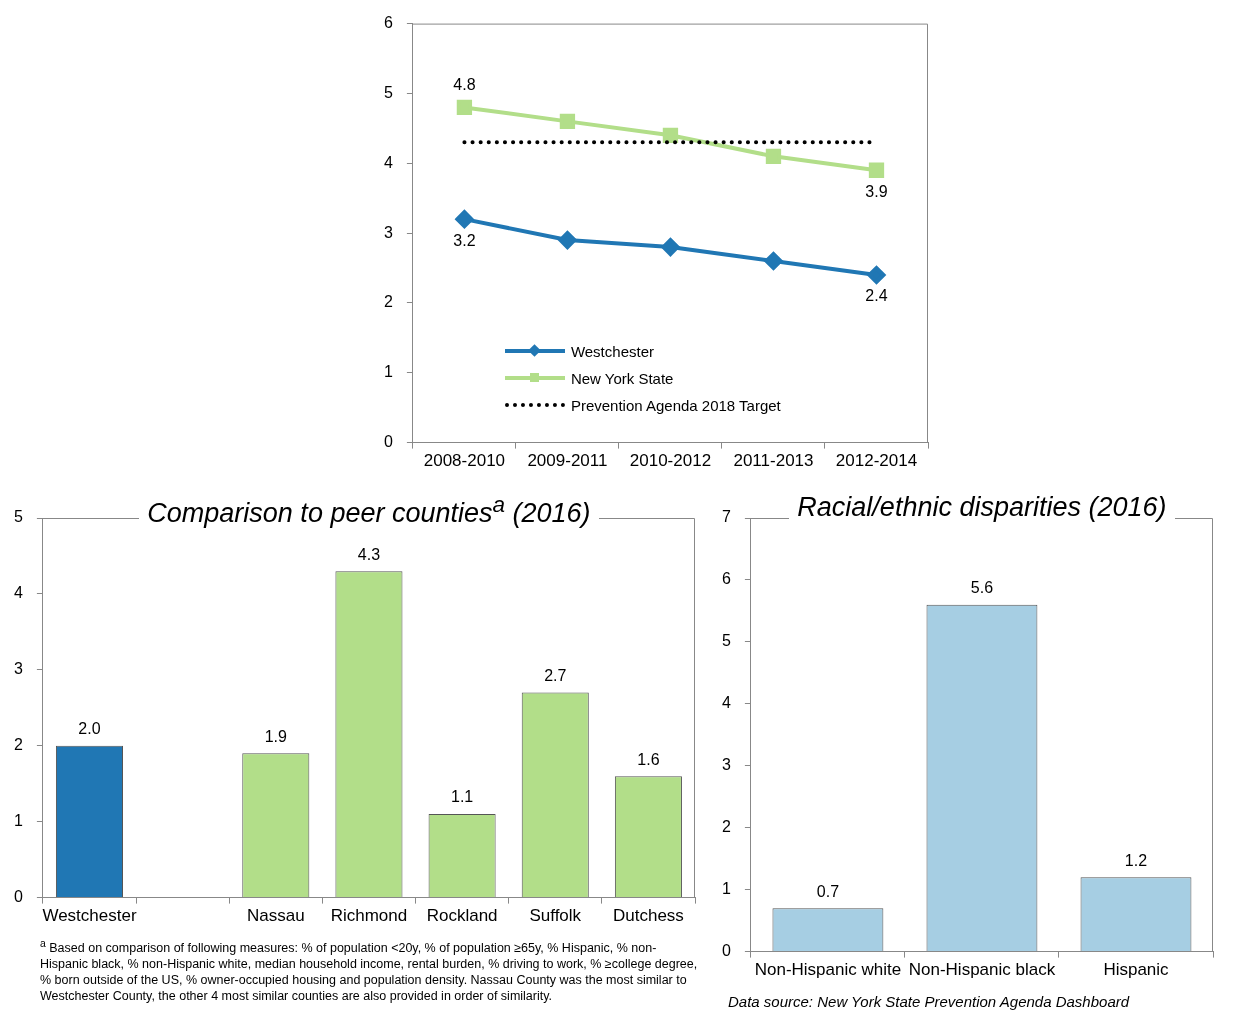 This screenshot has height=1019, width=1233. I want to click on chart-title: Racial/ethnic disparities (2016), so click(982, 507).